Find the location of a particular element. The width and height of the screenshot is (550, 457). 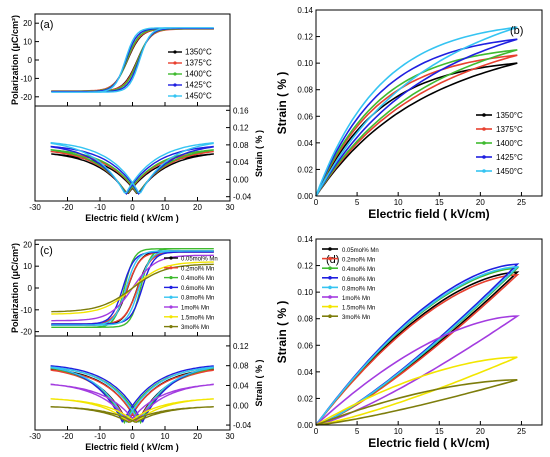

legend-marker-3mol% Mn is located at coordinates (330, 316).